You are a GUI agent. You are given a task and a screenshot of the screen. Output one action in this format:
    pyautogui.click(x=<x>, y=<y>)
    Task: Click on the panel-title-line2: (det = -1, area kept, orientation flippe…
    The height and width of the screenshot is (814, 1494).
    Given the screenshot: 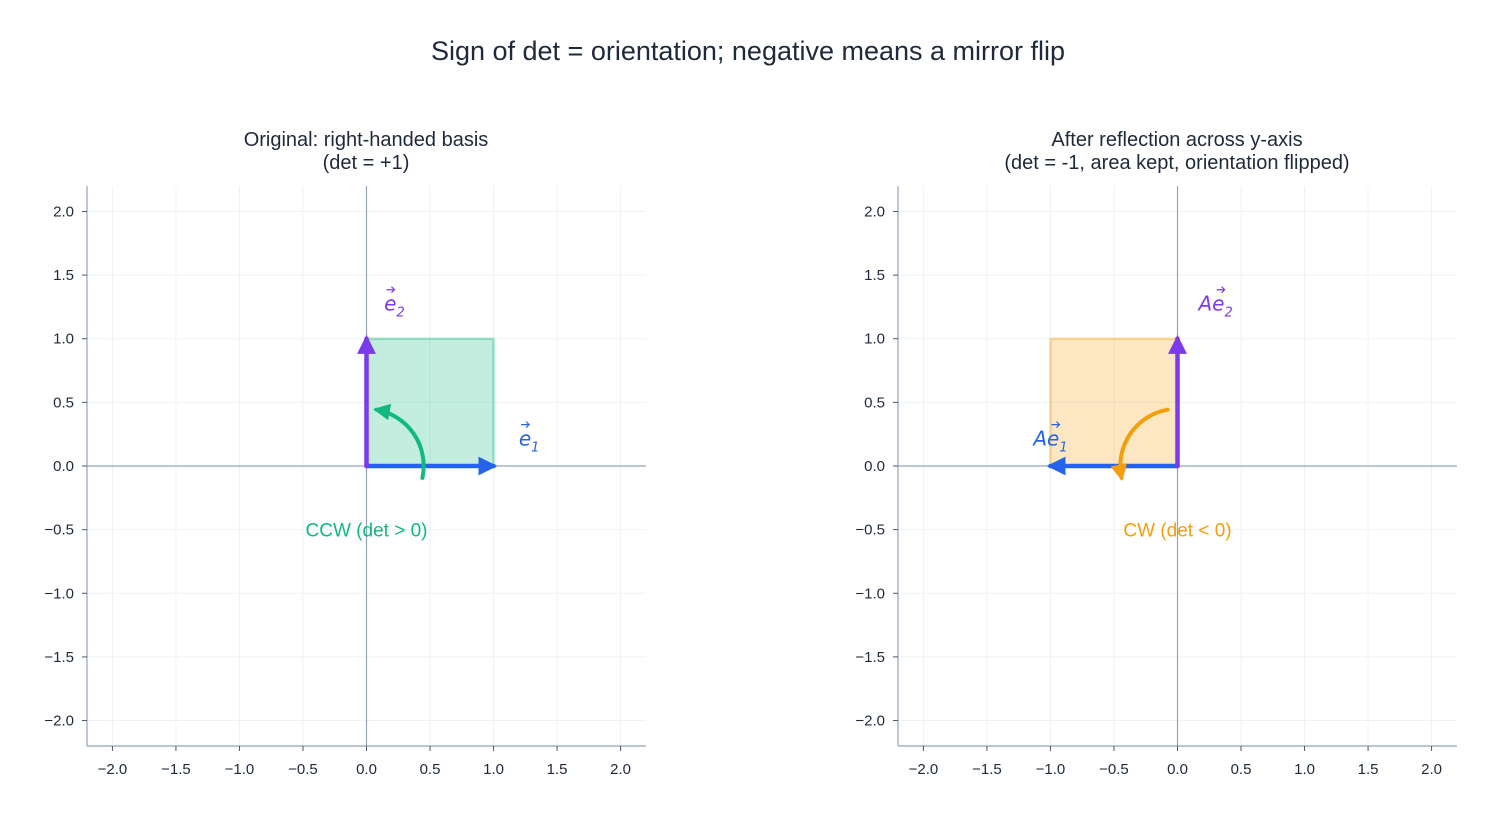 What is the action you would take?
    pyautogui.click(x=1176, y=163)
    